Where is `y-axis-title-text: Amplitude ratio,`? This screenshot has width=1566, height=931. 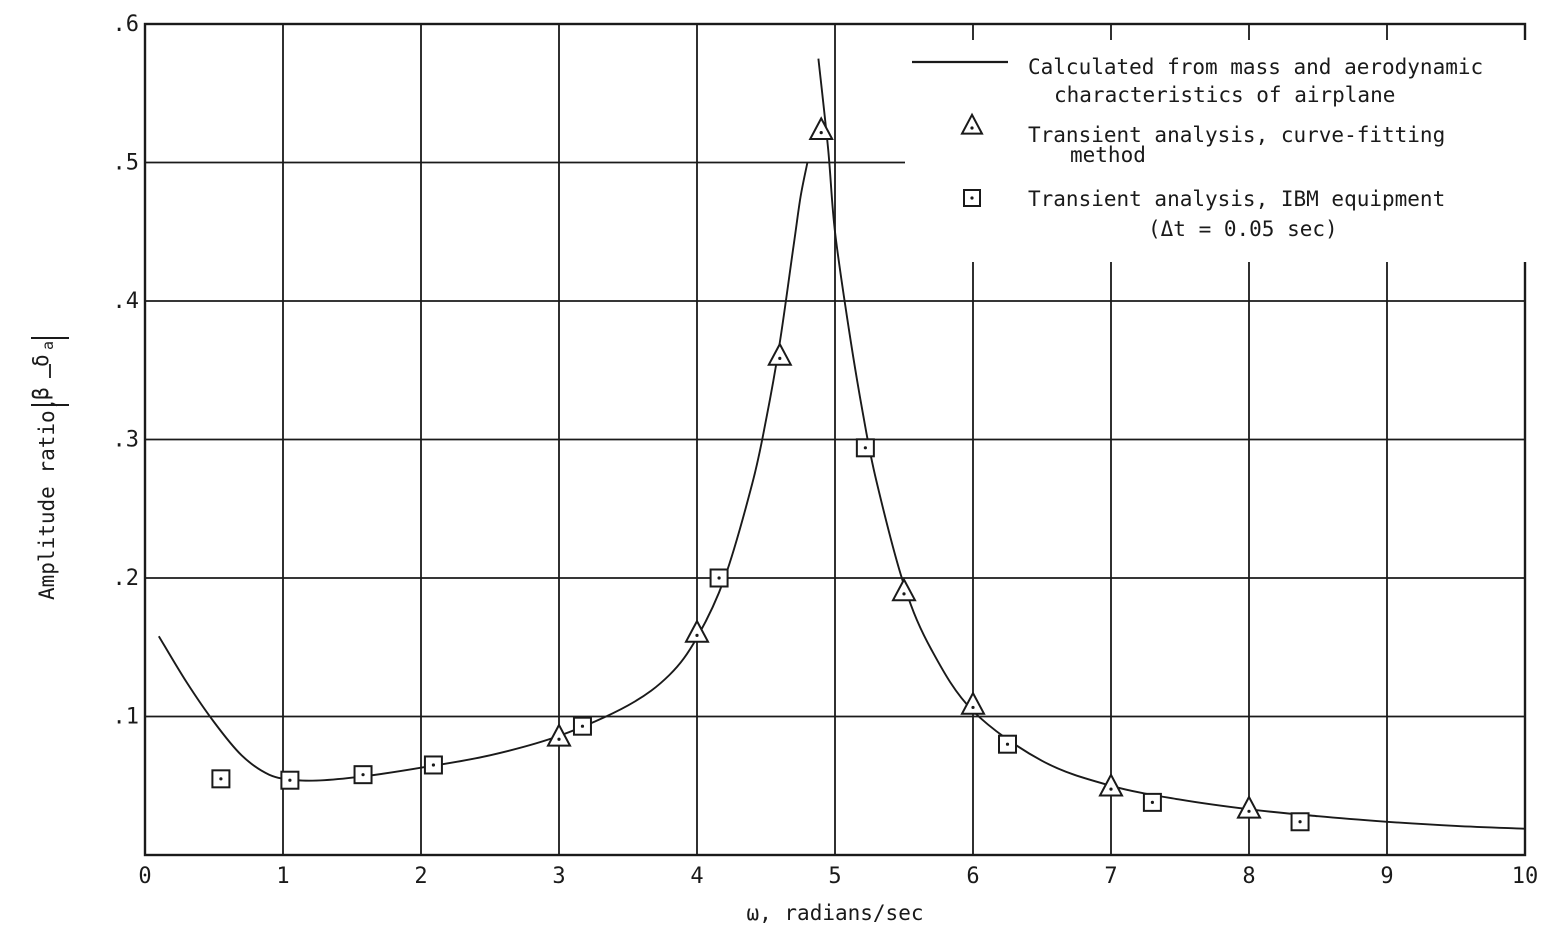 y-axis-title-text: Amplitude ratio, is located at coordinates (47, 499).